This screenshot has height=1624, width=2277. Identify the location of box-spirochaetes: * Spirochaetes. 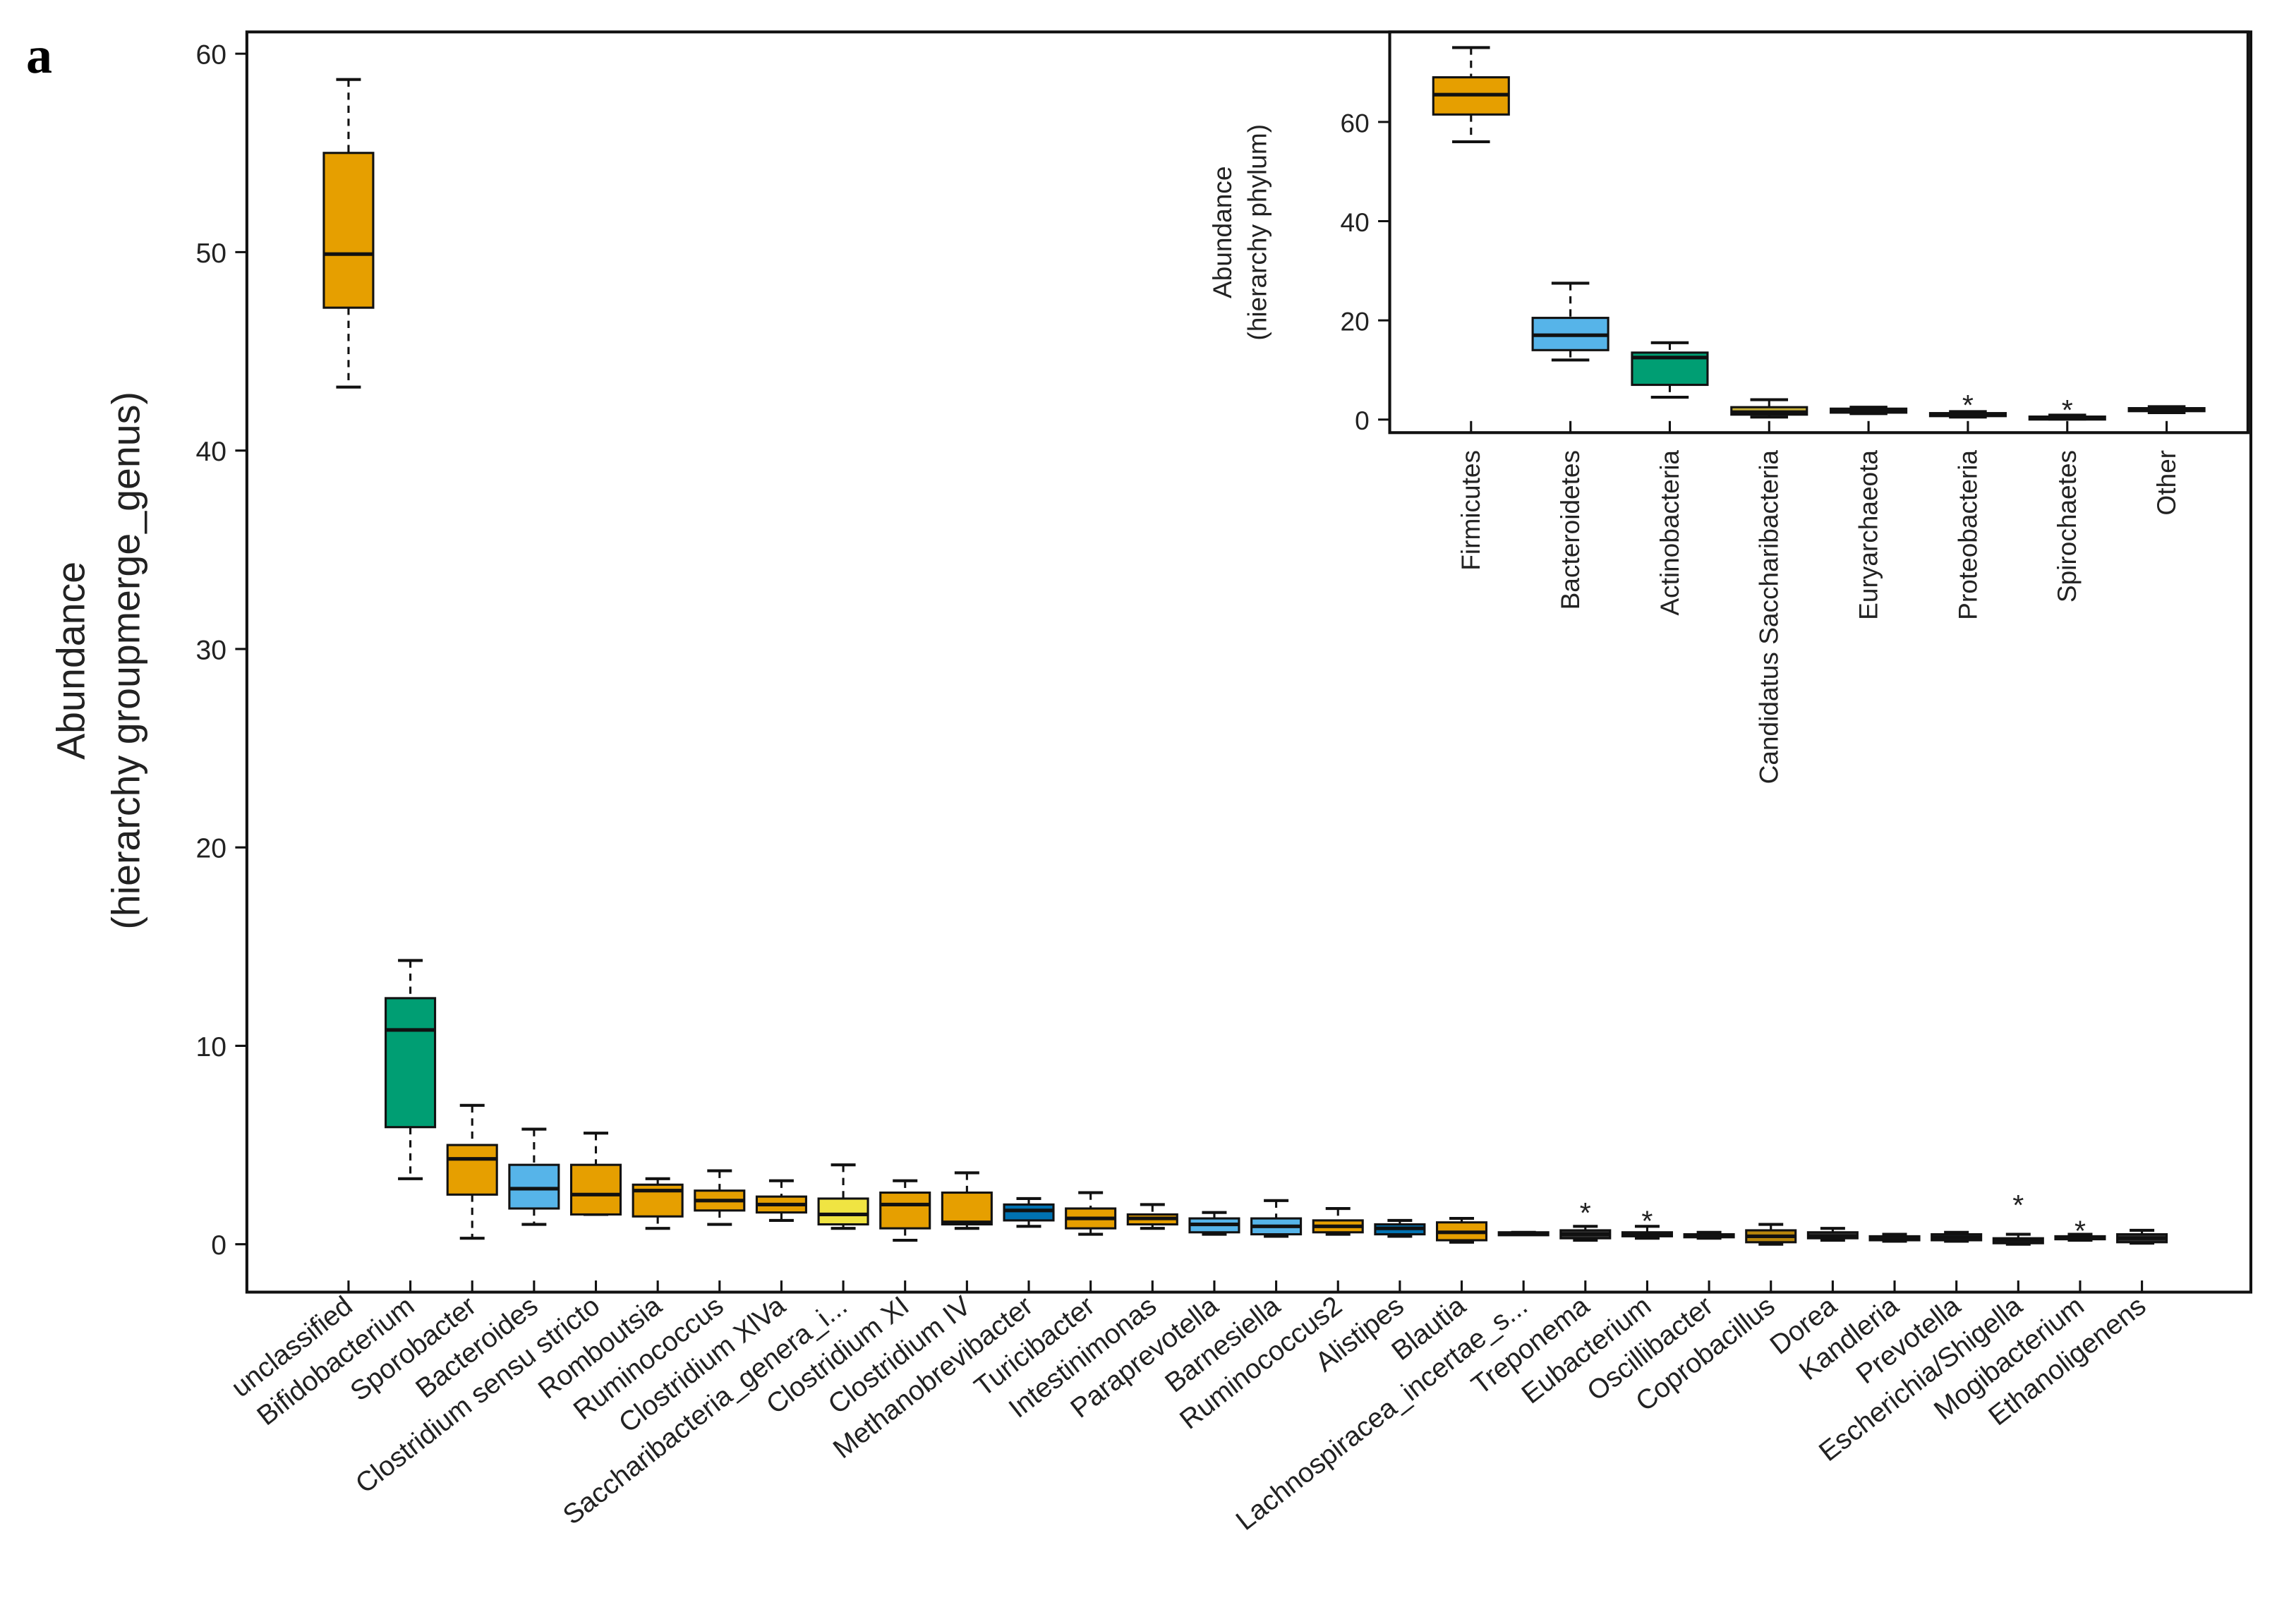
(2067, 498).